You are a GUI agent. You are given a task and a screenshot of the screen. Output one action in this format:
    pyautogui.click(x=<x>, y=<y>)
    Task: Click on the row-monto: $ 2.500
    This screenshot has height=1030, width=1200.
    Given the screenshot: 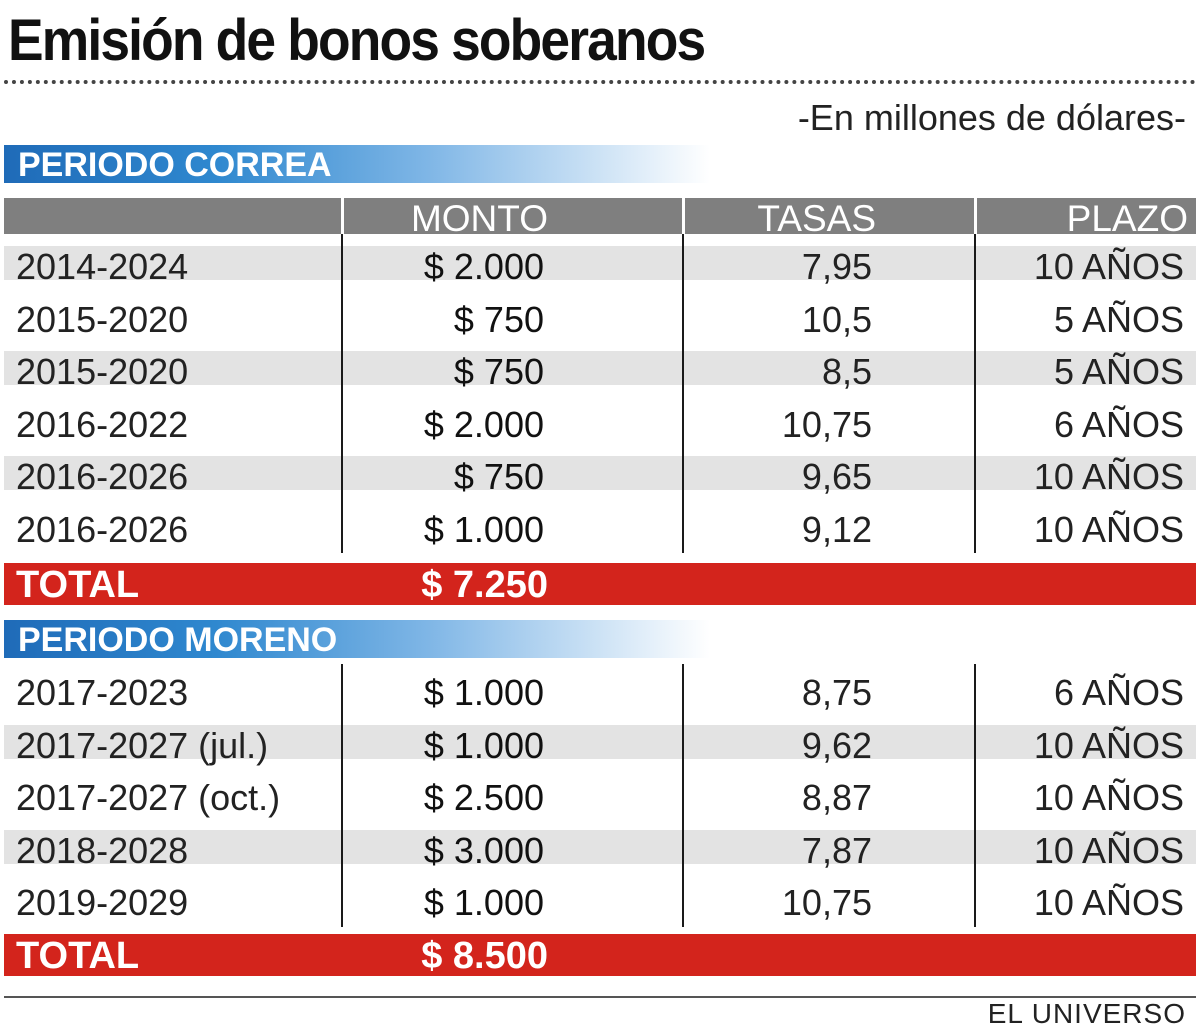 What is the action you would take?
    pyautogui.click(x=483, y=797)
    